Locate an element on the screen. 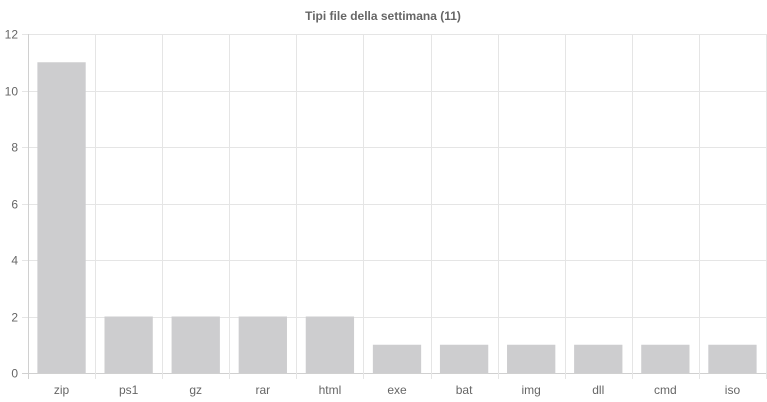 This screenshot has width=767, height=402. x-tick-label: gz is located at coordinates (195, 390).